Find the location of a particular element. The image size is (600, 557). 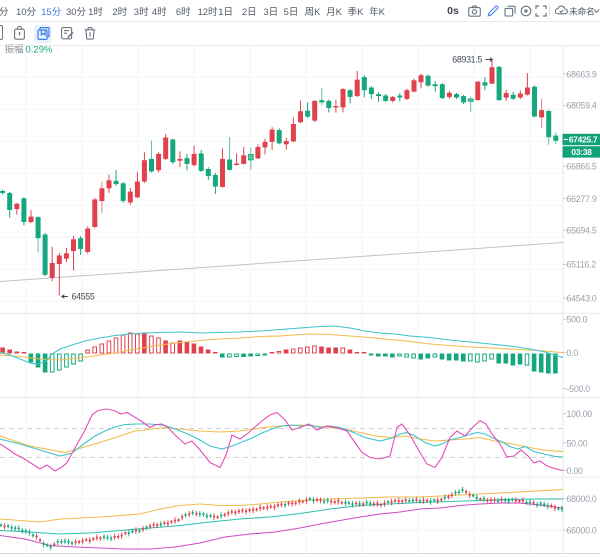

svg-text: 500.0 is located at coordinates (577, 320).